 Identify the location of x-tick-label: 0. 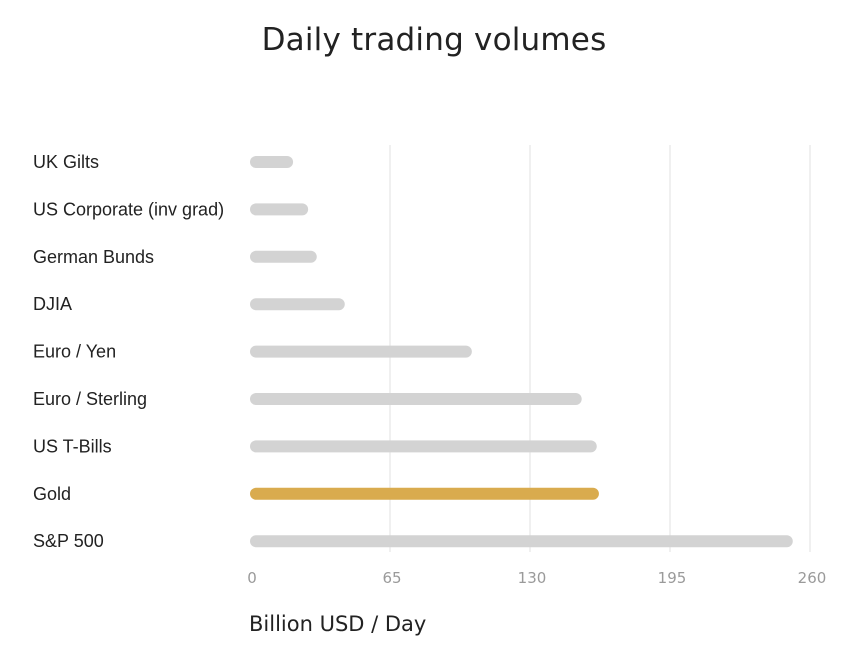
(252, 578).